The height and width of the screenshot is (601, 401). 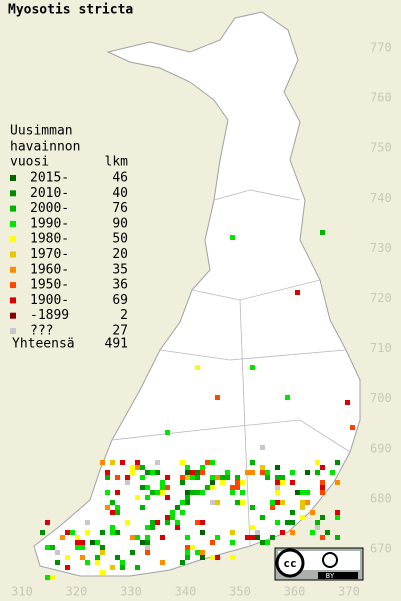 What do you see at coordinates (49, 285) in the screenshot?
I see `legend-label: 1950-` at bounding box center [49, 285].